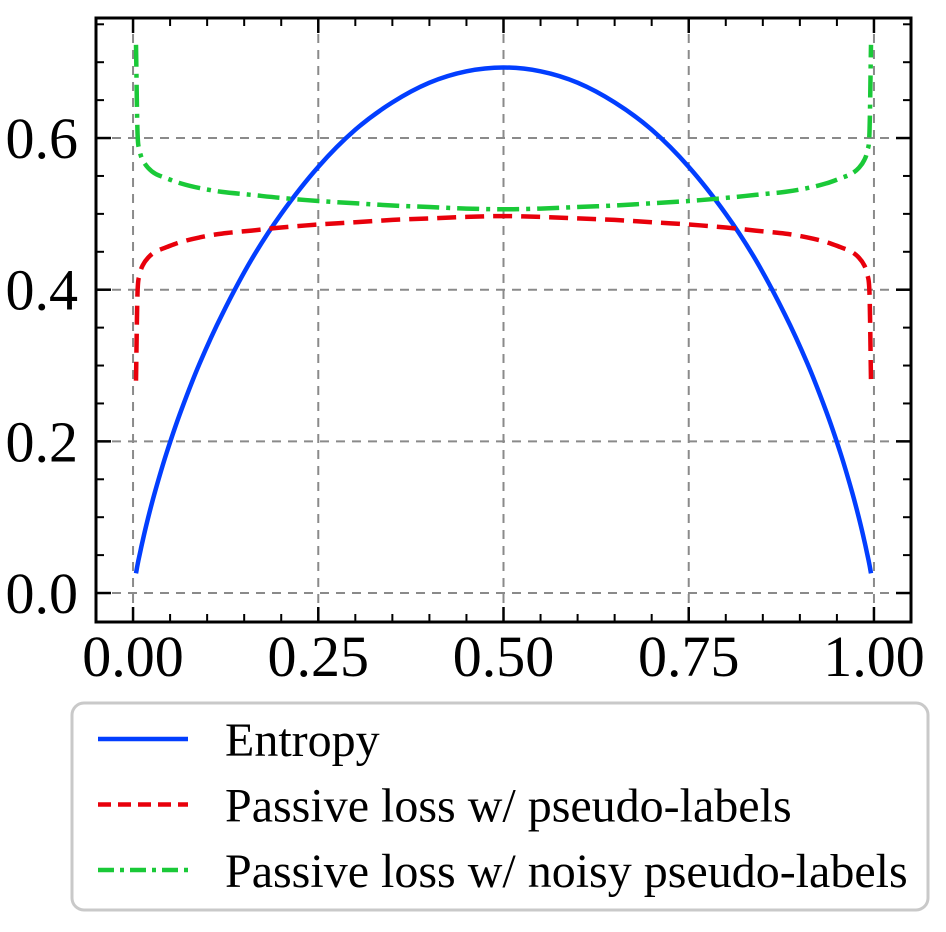 The height and width of the screenshot is (932, 946). What do you see at coordinates (42, 441) in the screenshot?
I see `y-tick-label: 0.2` at bounding box center [42, 441].